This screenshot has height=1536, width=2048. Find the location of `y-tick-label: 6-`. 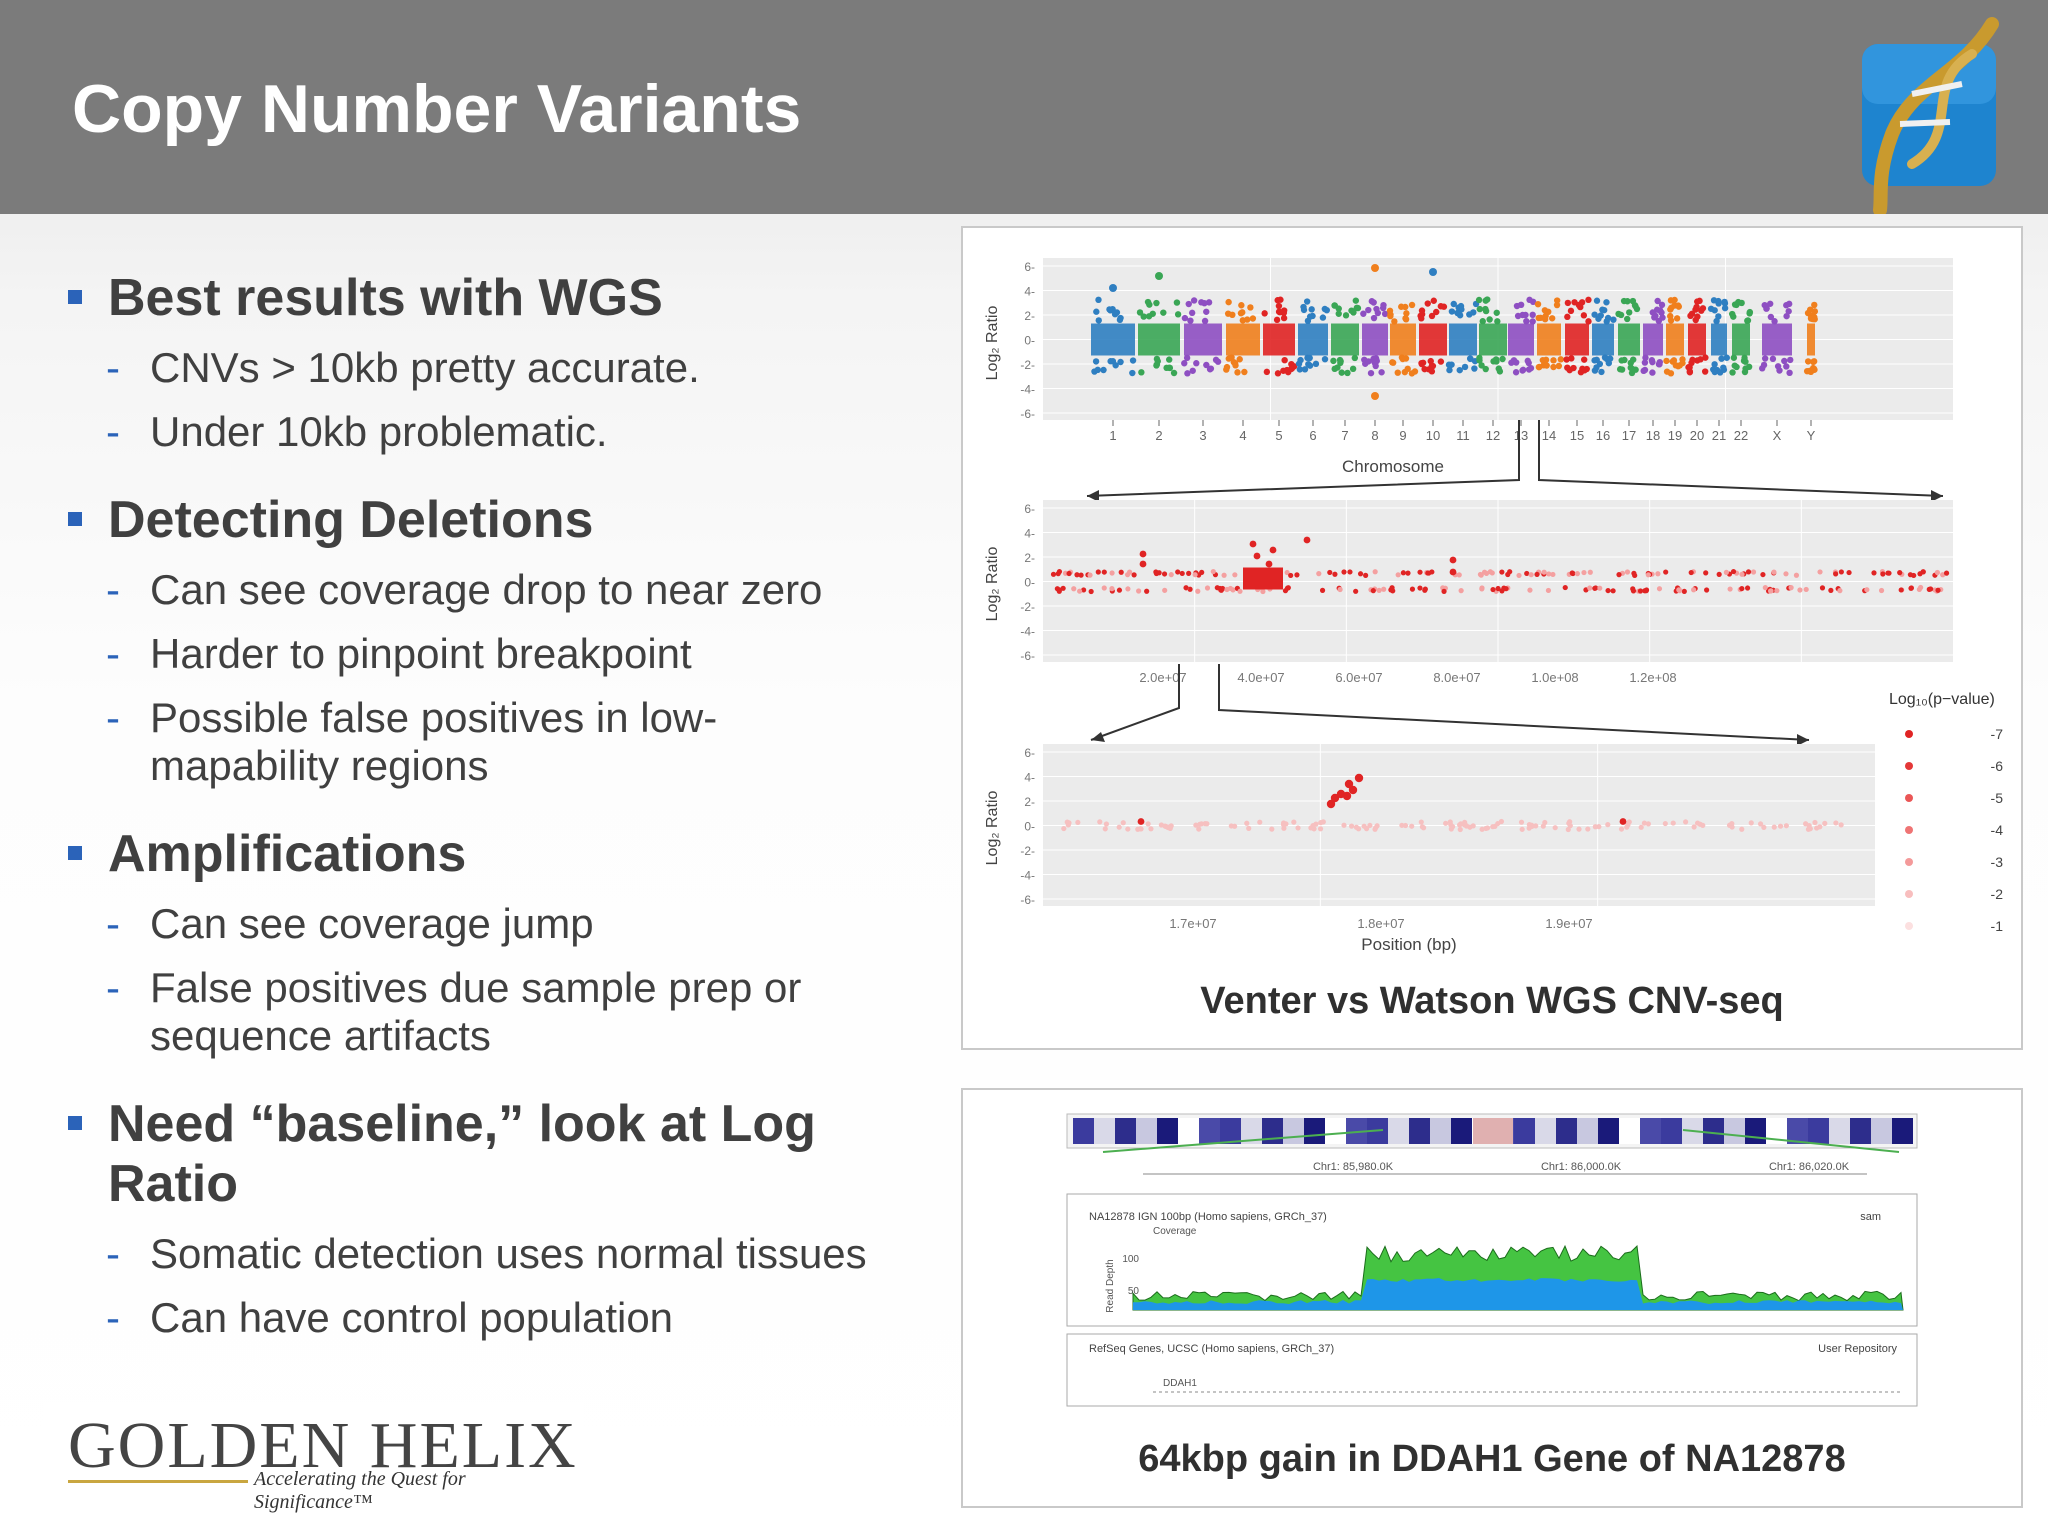

y-tick-label: 6- is located at coordinates (1029, 753).